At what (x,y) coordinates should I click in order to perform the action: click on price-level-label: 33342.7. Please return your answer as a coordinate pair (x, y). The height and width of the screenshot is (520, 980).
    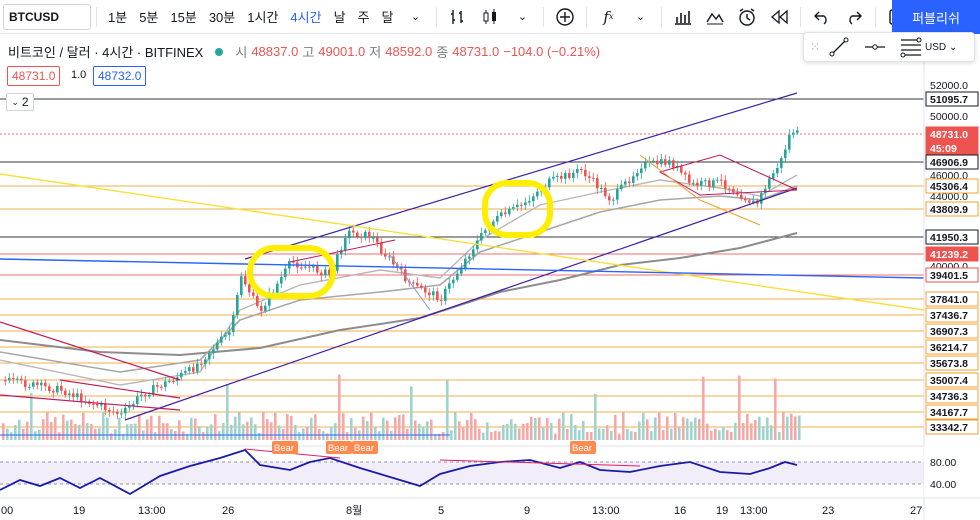
    Looking at the image, I should click on (949, 428).